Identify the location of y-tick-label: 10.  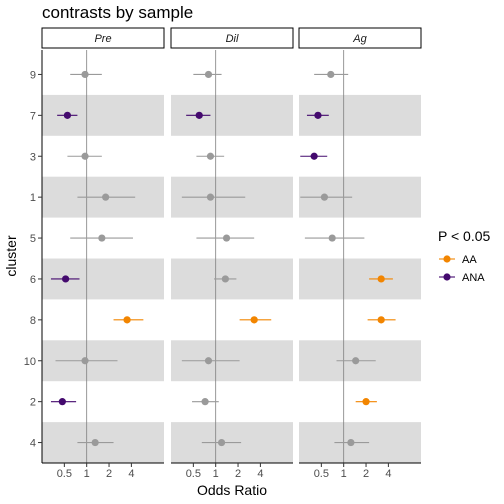
(30, 362).